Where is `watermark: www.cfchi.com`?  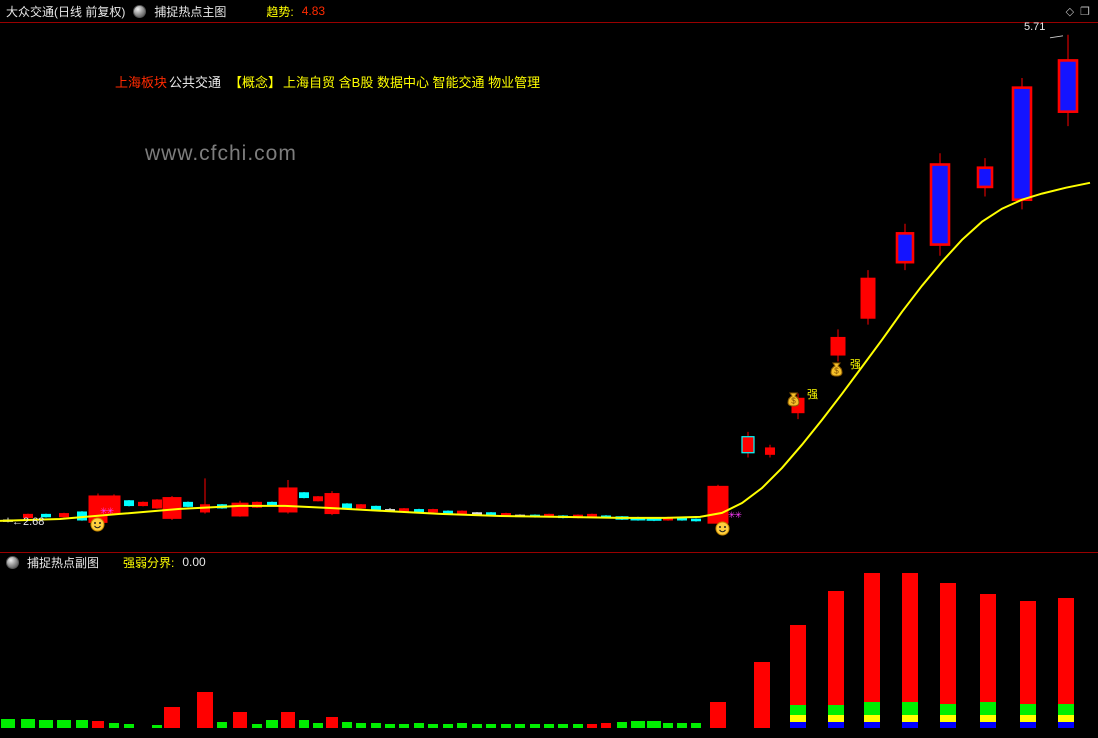
watermark: www.cfchi.com is located at coordinates (221, 153).